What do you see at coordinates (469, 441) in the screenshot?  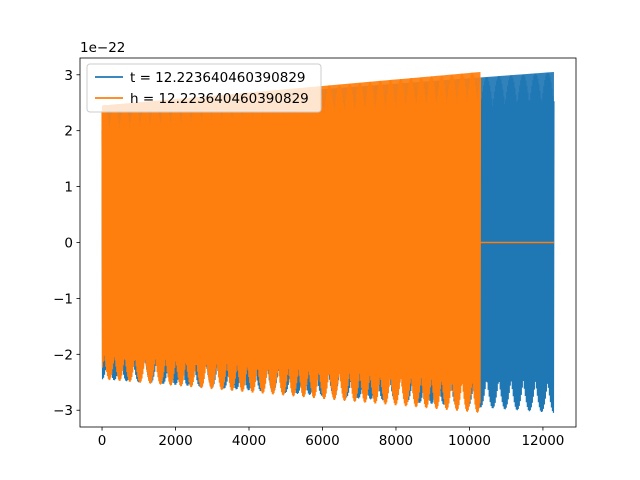 I see `x-tick-label: 10000` at bounding box center [469, 441].